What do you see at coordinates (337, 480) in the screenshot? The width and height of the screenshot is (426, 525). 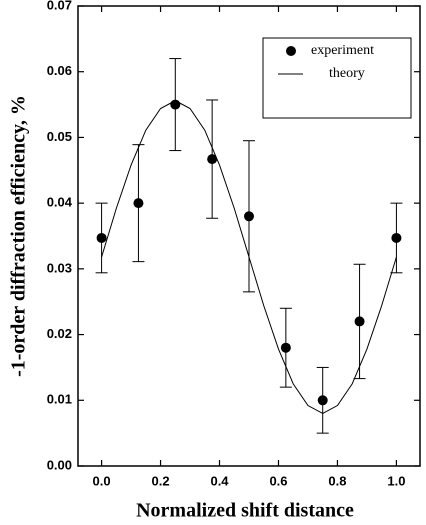 I see `x-tick-label: 0.8` at bounding box center [337, 480].